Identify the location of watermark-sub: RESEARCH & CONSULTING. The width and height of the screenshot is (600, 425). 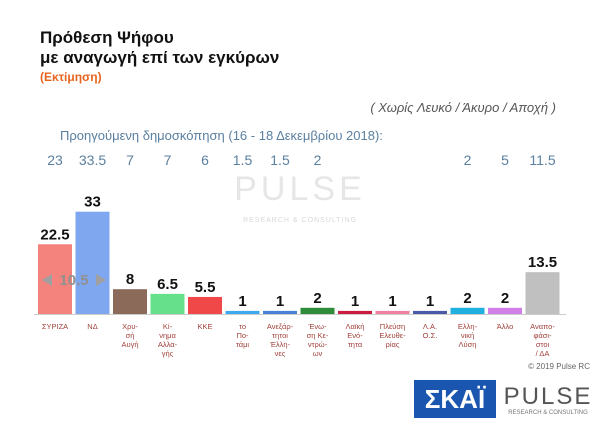
(300, 220).